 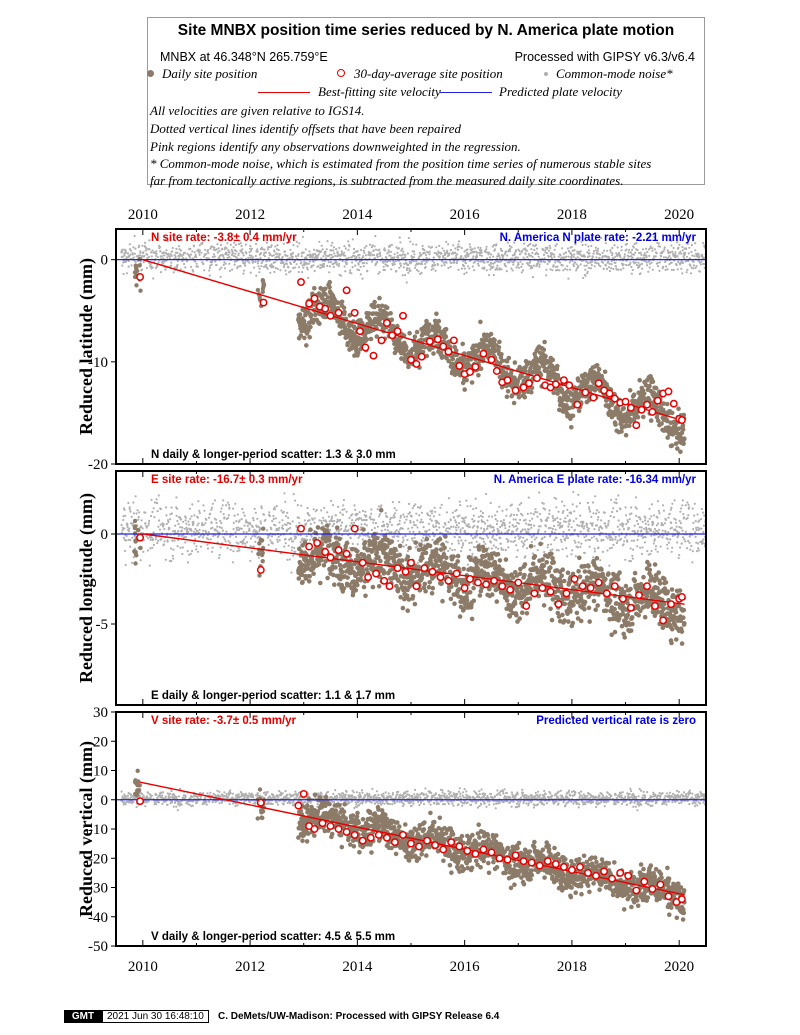 What do you see at coordinates (679, 215) in the screenshot?
I see `top-x-tick-label: 2020` at bounding box center [679, 215].